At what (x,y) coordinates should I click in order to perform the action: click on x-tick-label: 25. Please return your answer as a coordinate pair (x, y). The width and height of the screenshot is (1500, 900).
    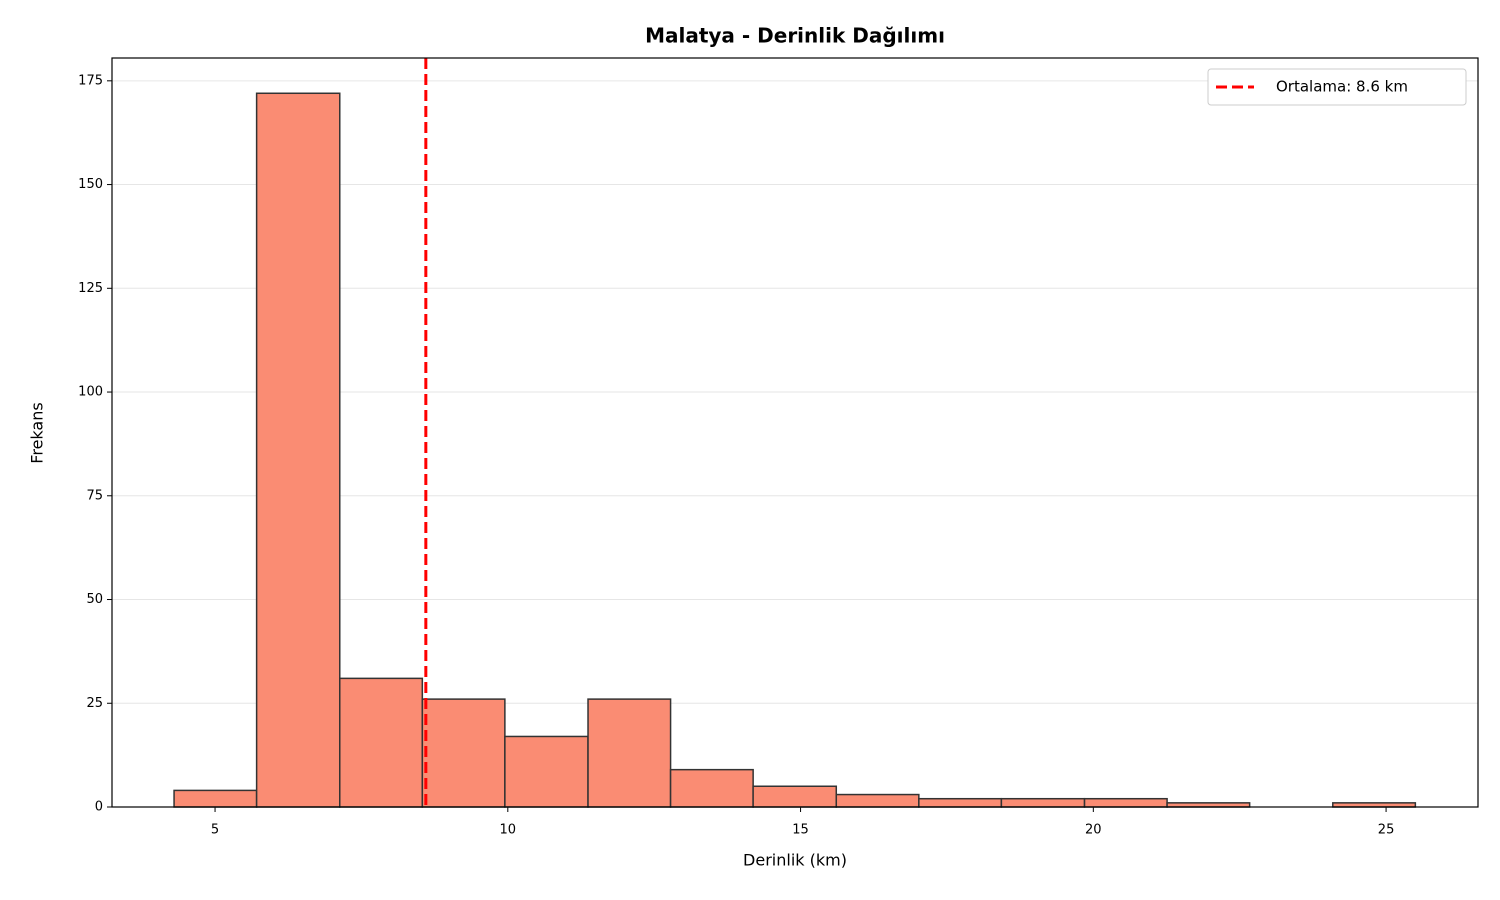
    Looking at the image, I should click on (1386, 830).